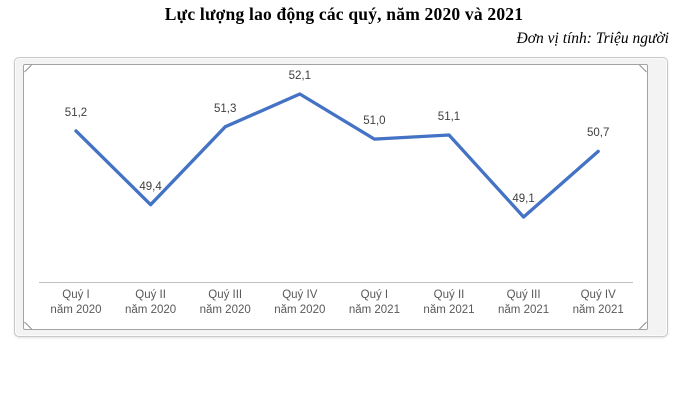  Describe the element at coordinates (225, 303) in the screenshot. I see `x-axis-label: Quý III năm 2020` at that location.